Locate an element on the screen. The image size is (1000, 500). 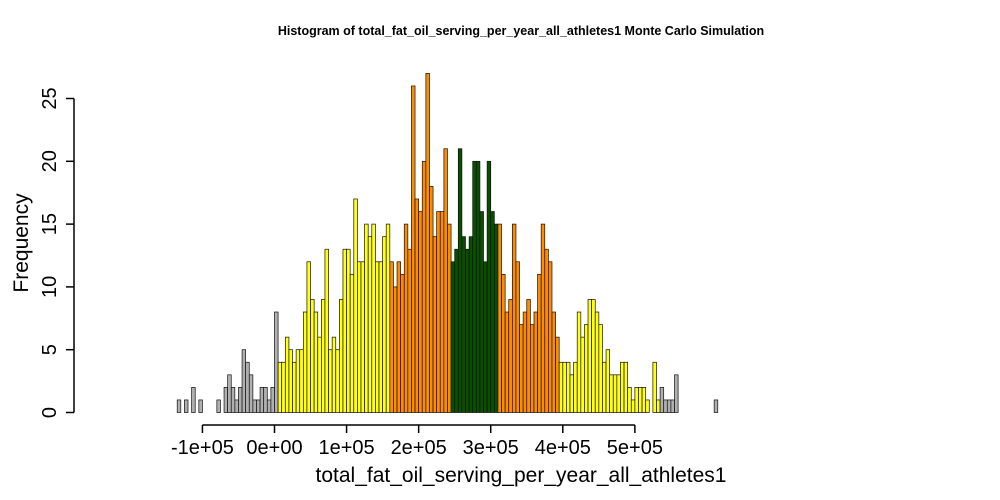
x-tick-label: 1e+05 is located at coordinates (346, 448).